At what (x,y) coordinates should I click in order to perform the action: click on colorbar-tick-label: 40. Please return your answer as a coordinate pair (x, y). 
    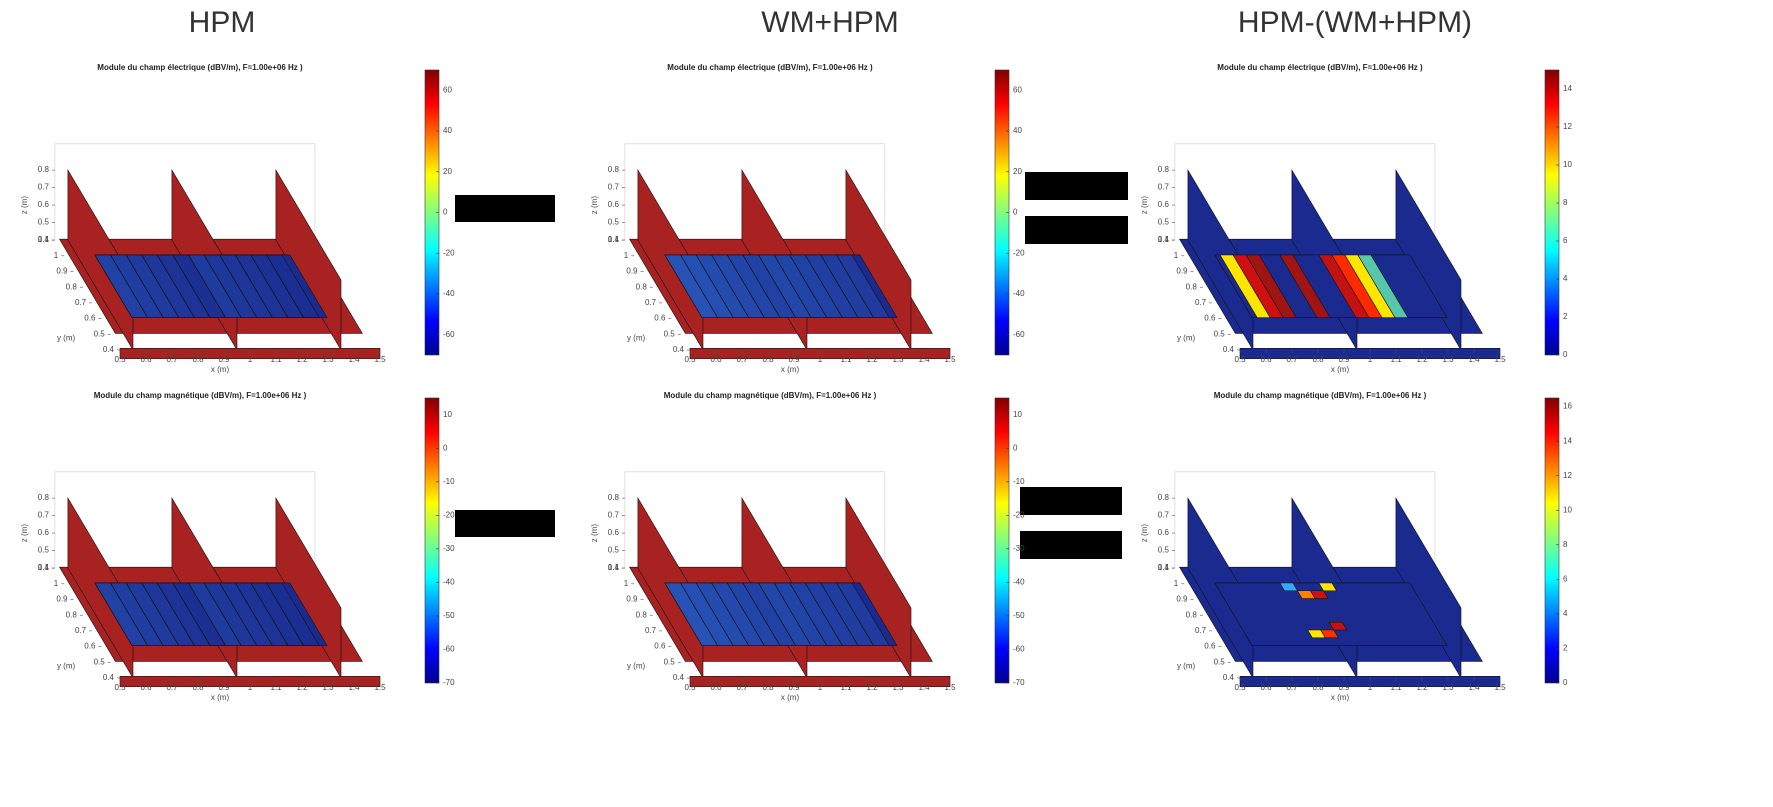
    Looking at the image, I should click on (1017, 130).